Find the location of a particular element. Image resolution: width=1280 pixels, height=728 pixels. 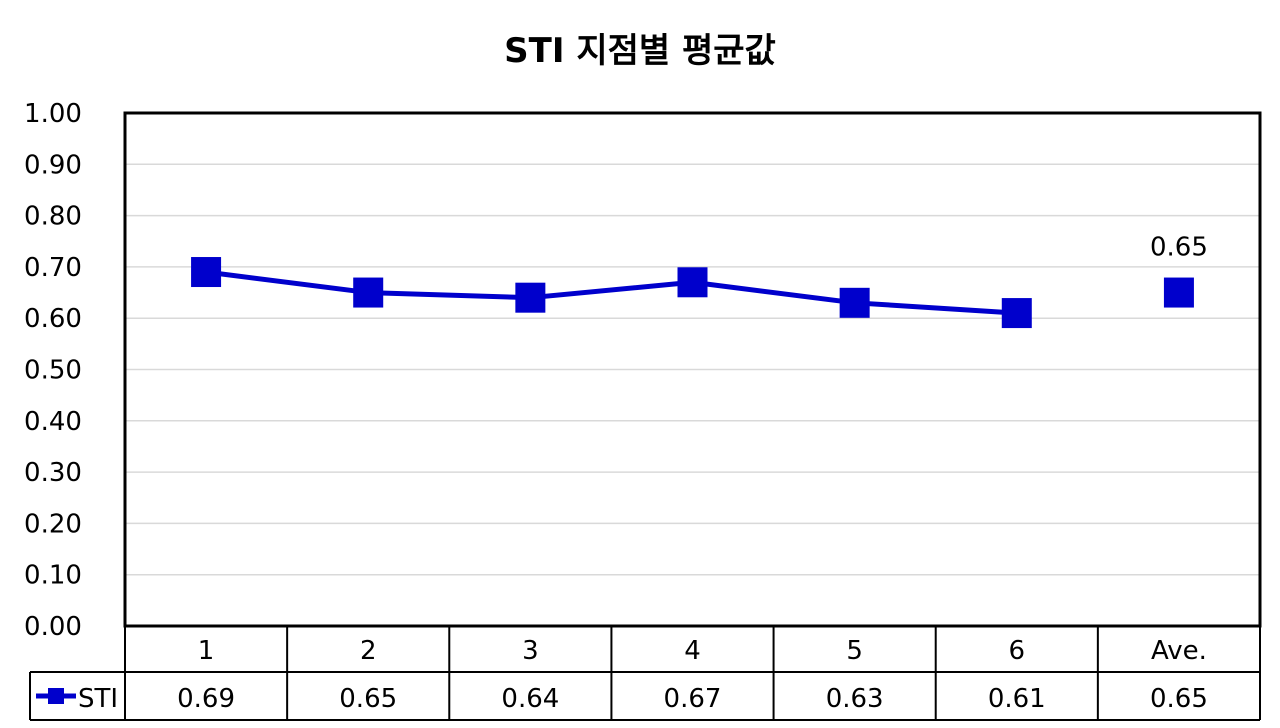

series-line-sti is located at coordinates (611, 292).